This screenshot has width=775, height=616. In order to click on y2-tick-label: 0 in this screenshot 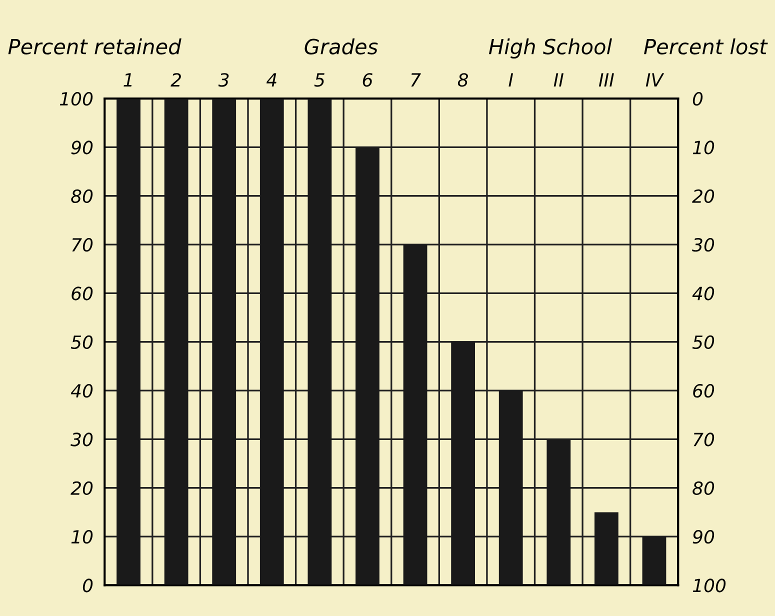, I will do `click(697, 99)`.